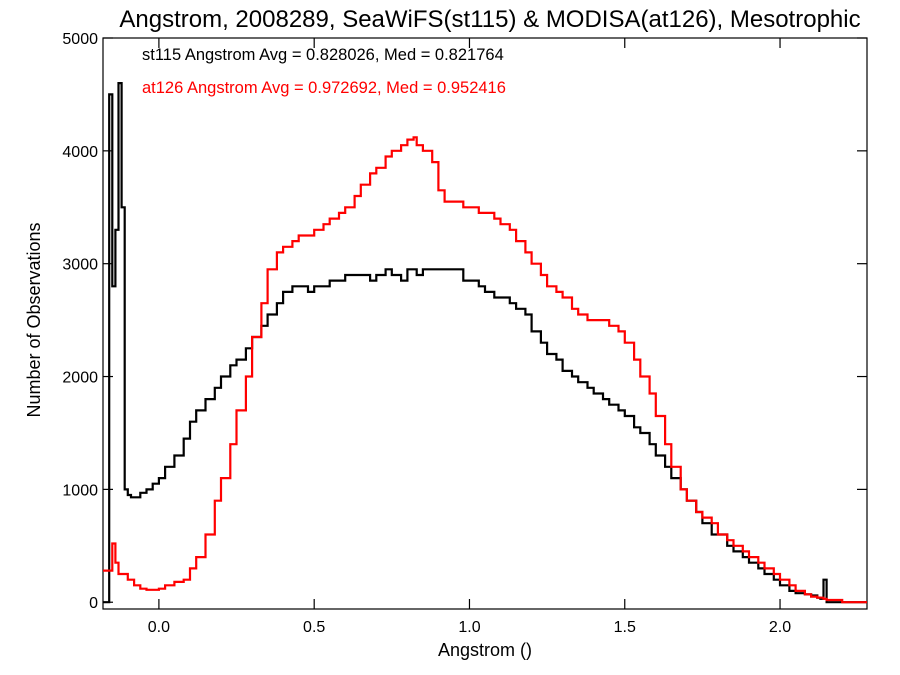 Image resolution: width=900 pixels, height=675 pixels. I want to click on x-tick-label: 0.5, so click(314, 627).